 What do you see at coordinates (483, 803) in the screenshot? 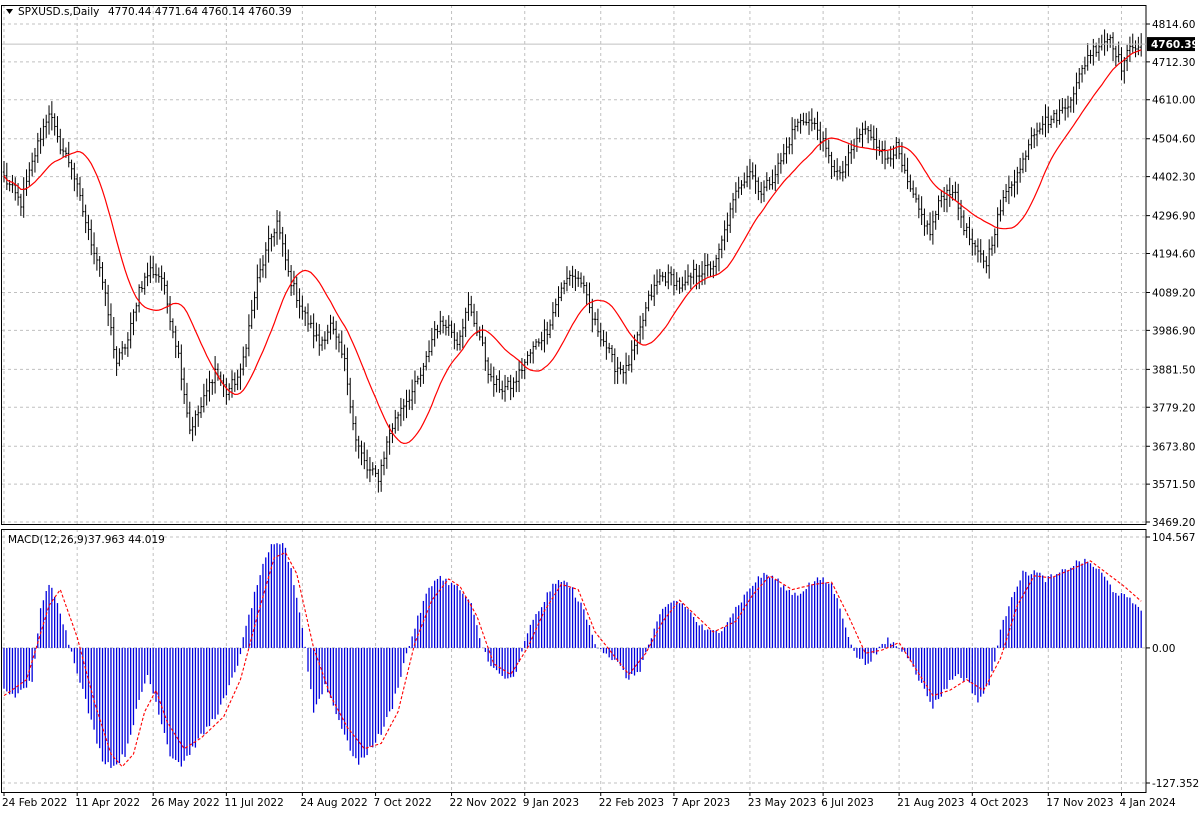
I see `time-tick-label: 22 Nov 2022` at bounding box center [483, 803].